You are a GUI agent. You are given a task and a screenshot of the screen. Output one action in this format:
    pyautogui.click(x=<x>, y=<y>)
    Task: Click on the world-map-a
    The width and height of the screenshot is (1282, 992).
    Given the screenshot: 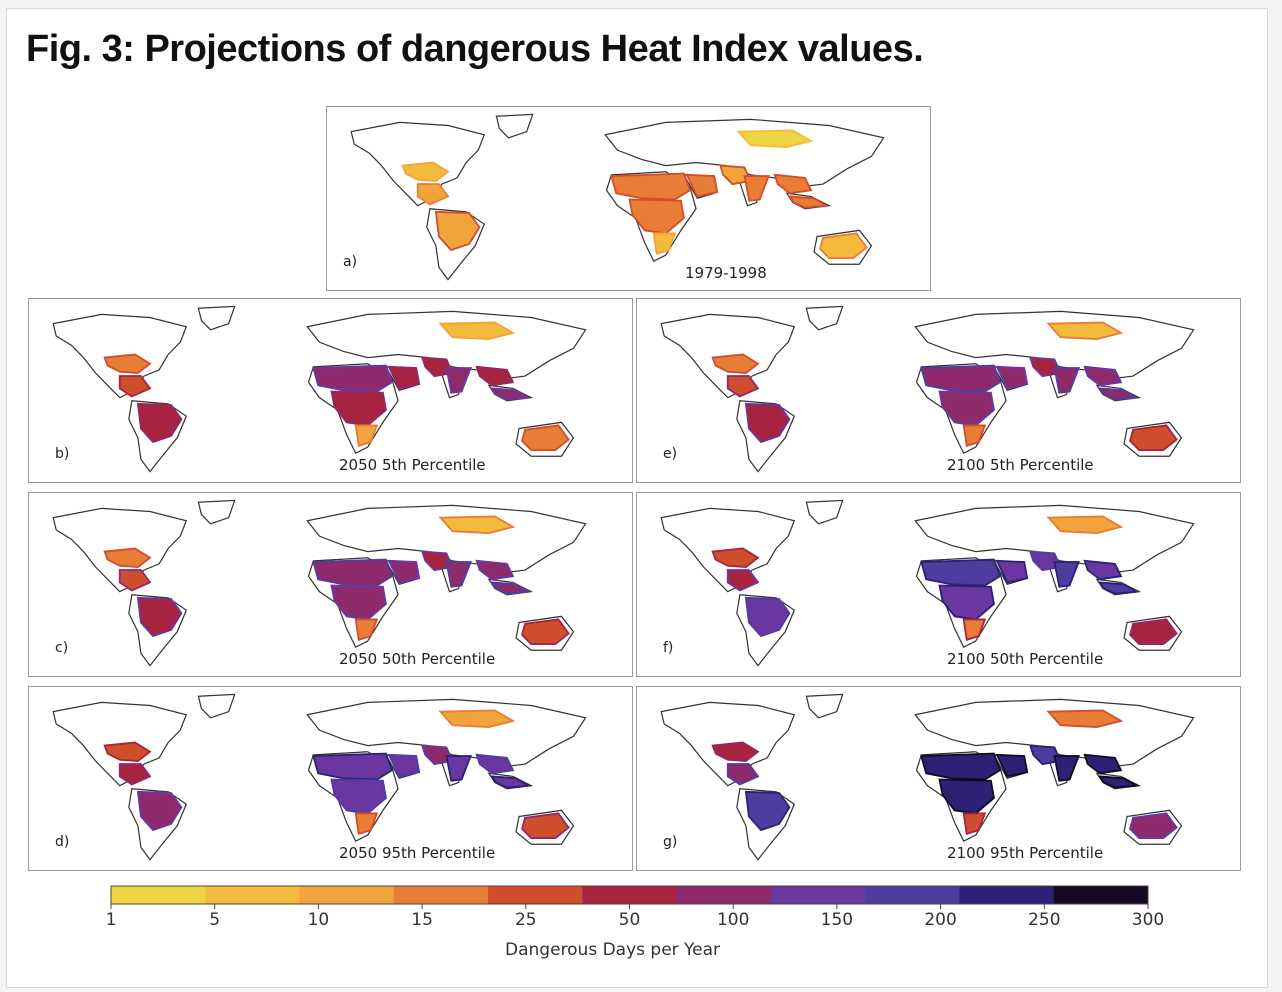 What is the action you would take?
    pyautogui.click(x=617, y=197)
    